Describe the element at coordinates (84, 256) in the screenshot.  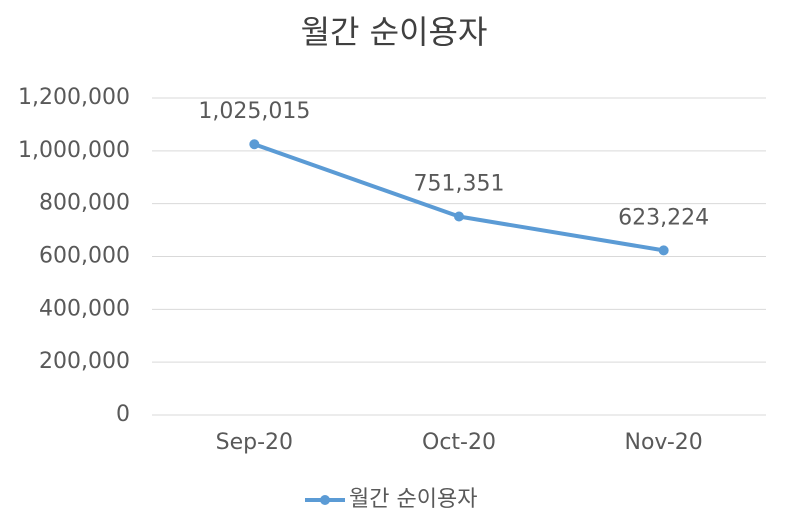
I see `y-tick-label: 600,000` at that location.